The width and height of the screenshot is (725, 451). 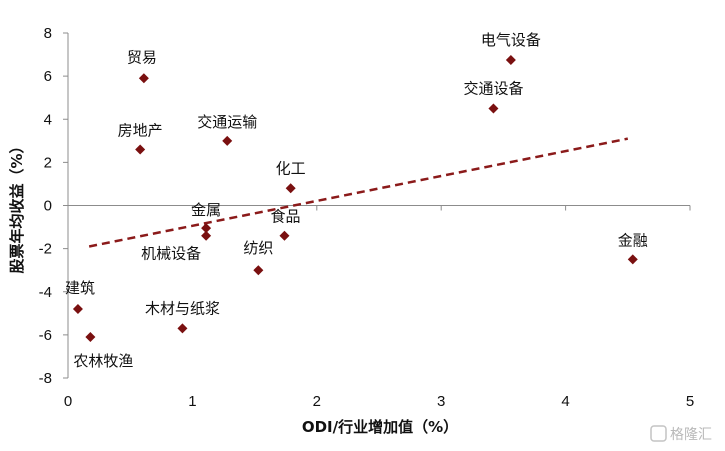 What do you see at coordinates (48, 119) in the screenshot?
I see `y-tick-label: 4` at bounding box center [48, 119].